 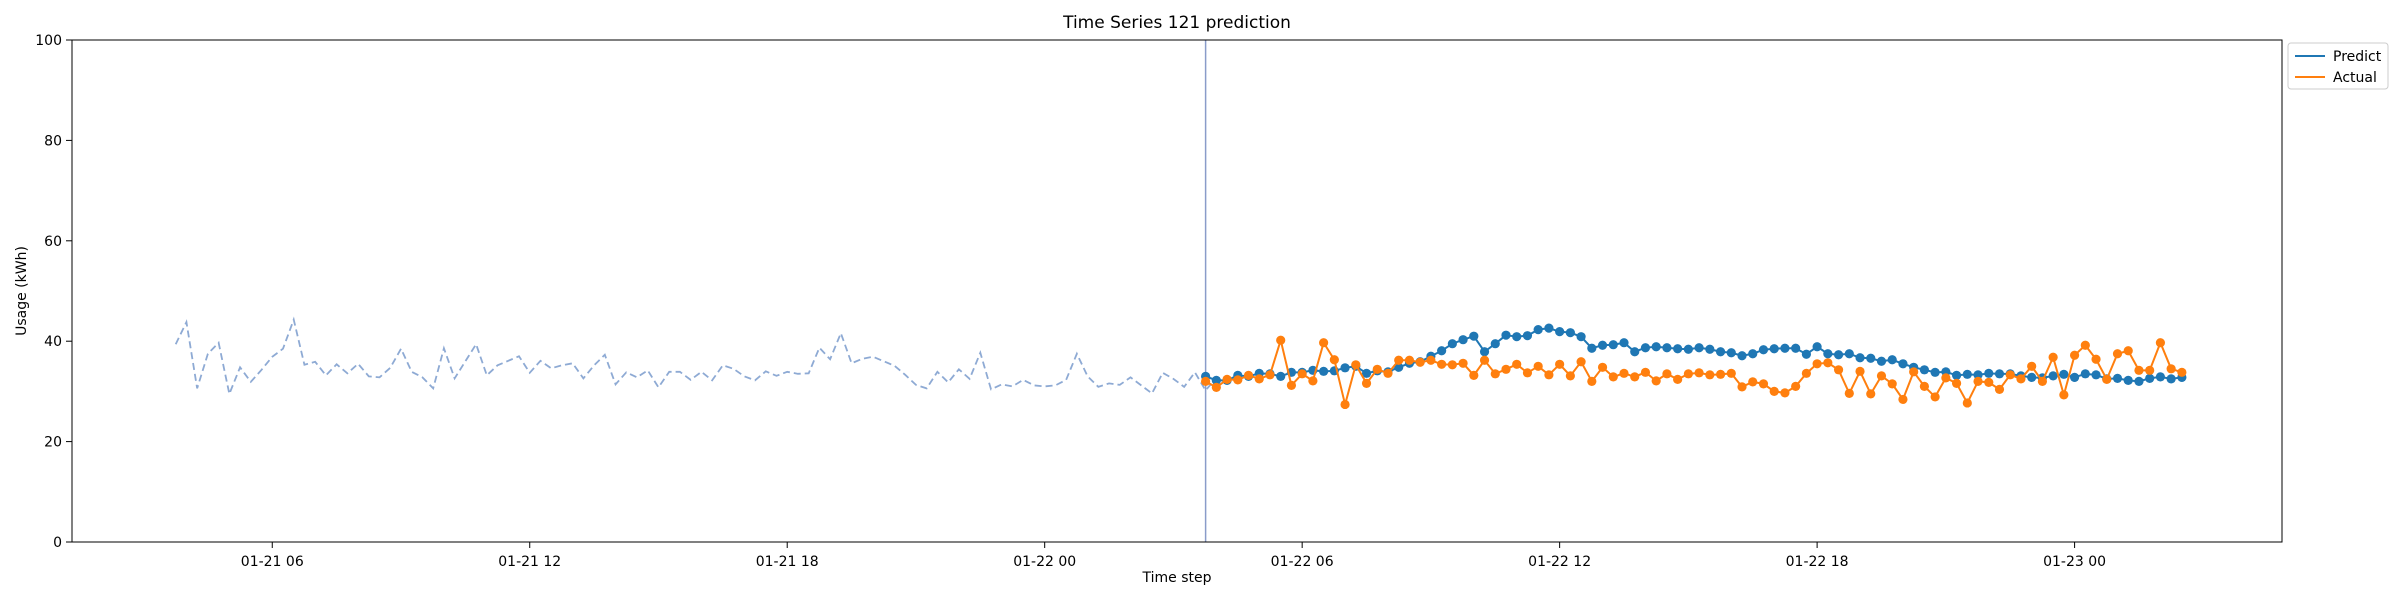 What do you see at coordinates (529, 562) in the screenshot?
I see `x-tick-label: 01-21 12` at bounding box center [529, 562].